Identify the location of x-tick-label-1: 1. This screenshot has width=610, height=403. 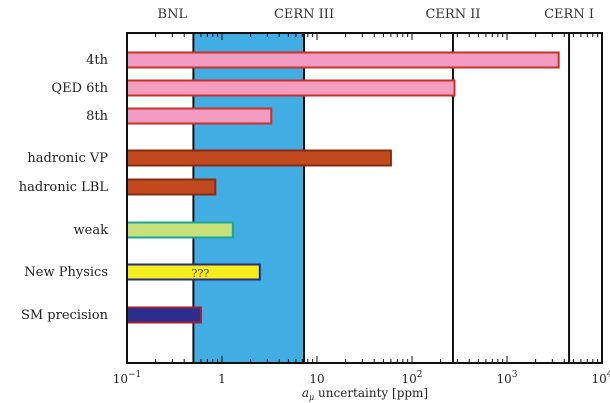
(222, 379).